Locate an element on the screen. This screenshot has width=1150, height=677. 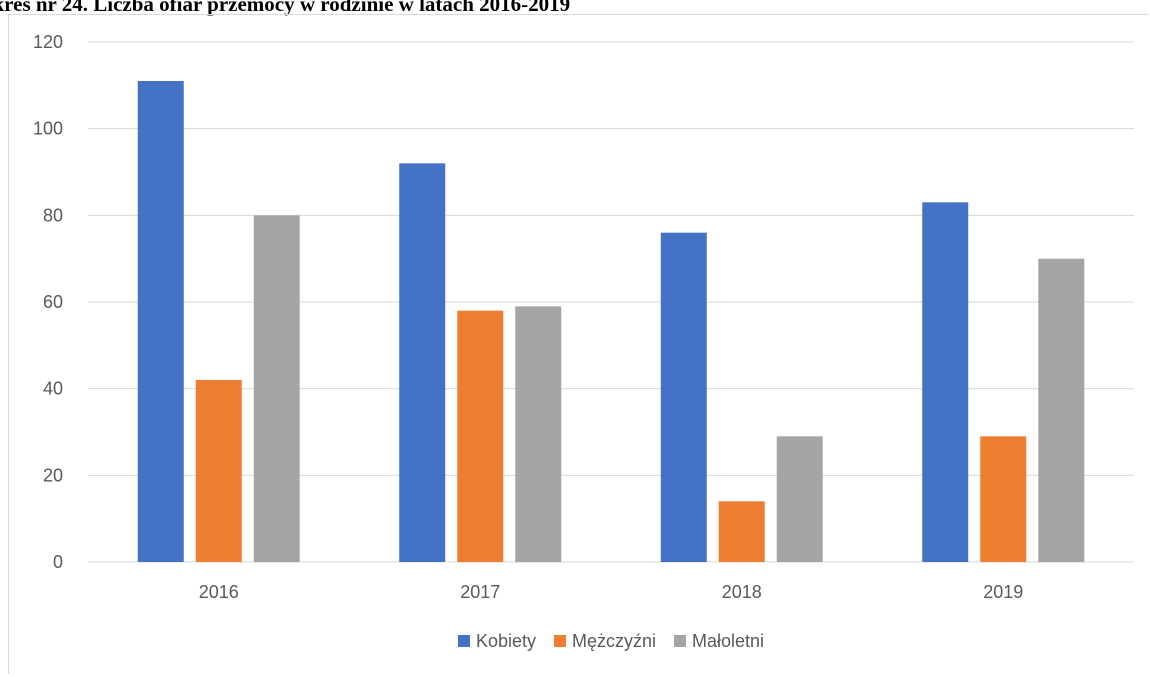
y-tick-label: 100 is located at coordinates (48, 129).